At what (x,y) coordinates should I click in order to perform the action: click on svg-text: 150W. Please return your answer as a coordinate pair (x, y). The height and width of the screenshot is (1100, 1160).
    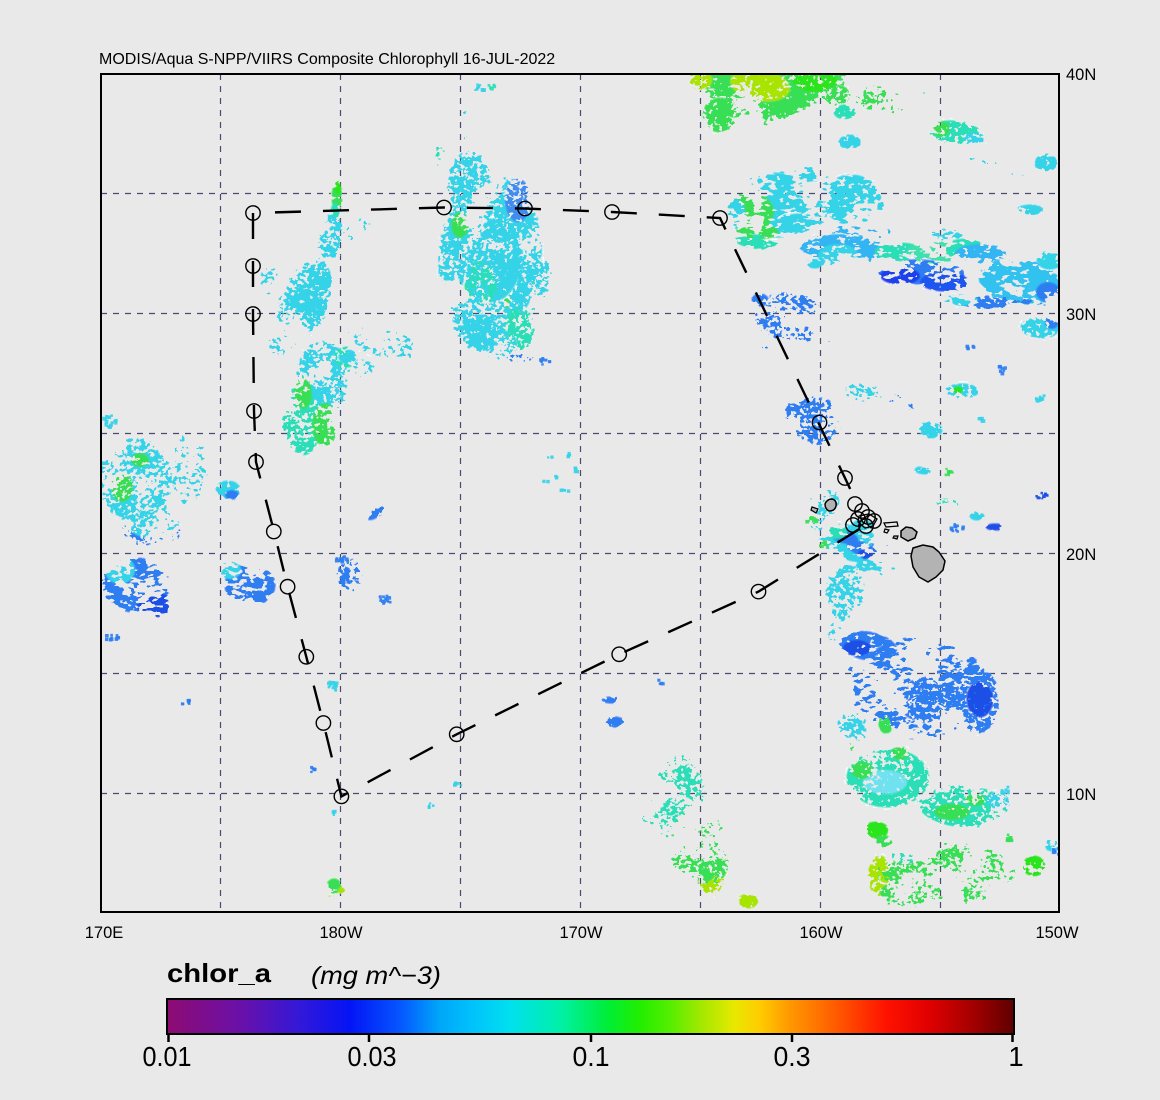
    Looking at the image, I should click on (1057, 933).